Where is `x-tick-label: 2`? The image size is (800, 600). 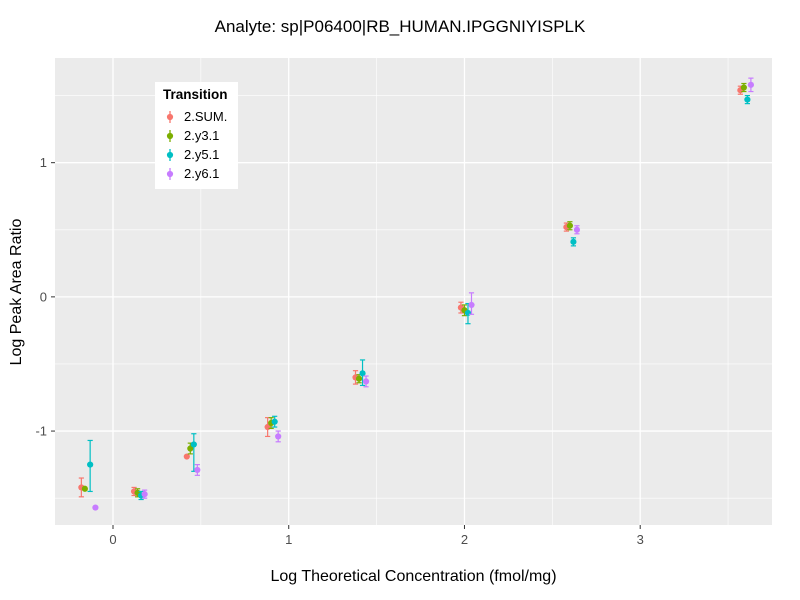 x-tick-label: 2 is located at coordinates (464, 539).